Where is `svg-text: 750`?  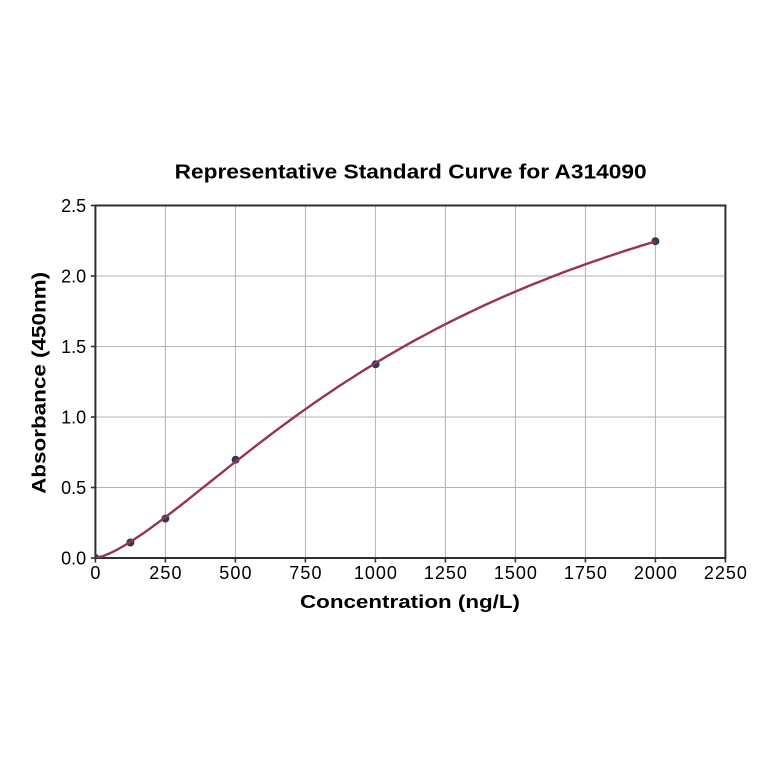
svg-text: 750 is located at coordinates (305, 573).